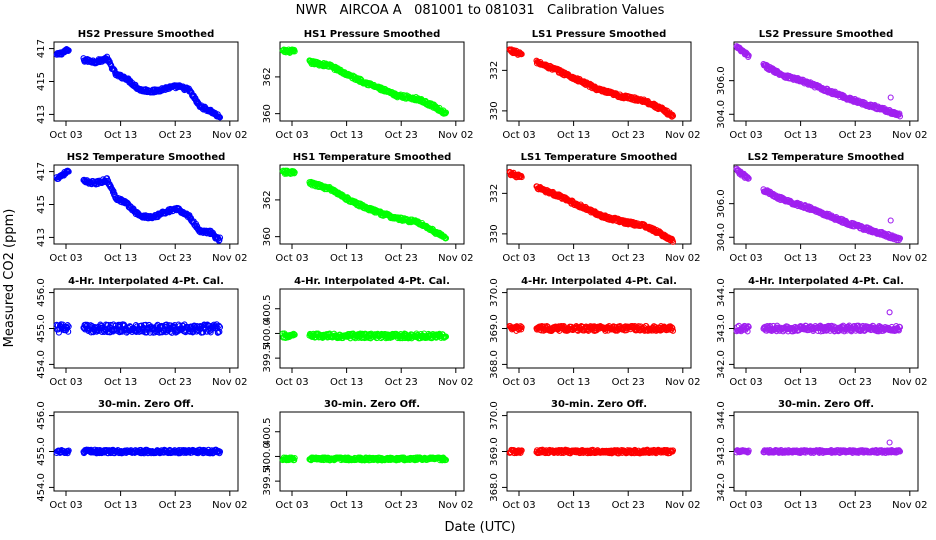 The width and height of the screenshot is (936, 540). Describe the element at coordinates (146, 157) in the screenshot. I see `panel-title: HS2 Temperature Smoothed` at that location.